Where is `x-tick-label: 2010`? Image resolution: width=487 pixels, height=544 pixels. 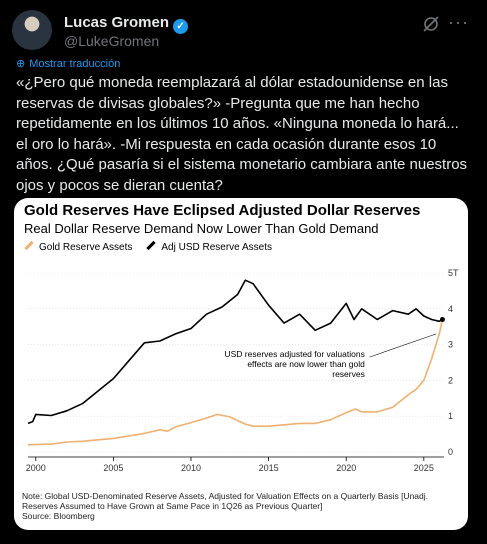 x-tick-label: 2010 is located at coordinates (191, 468).